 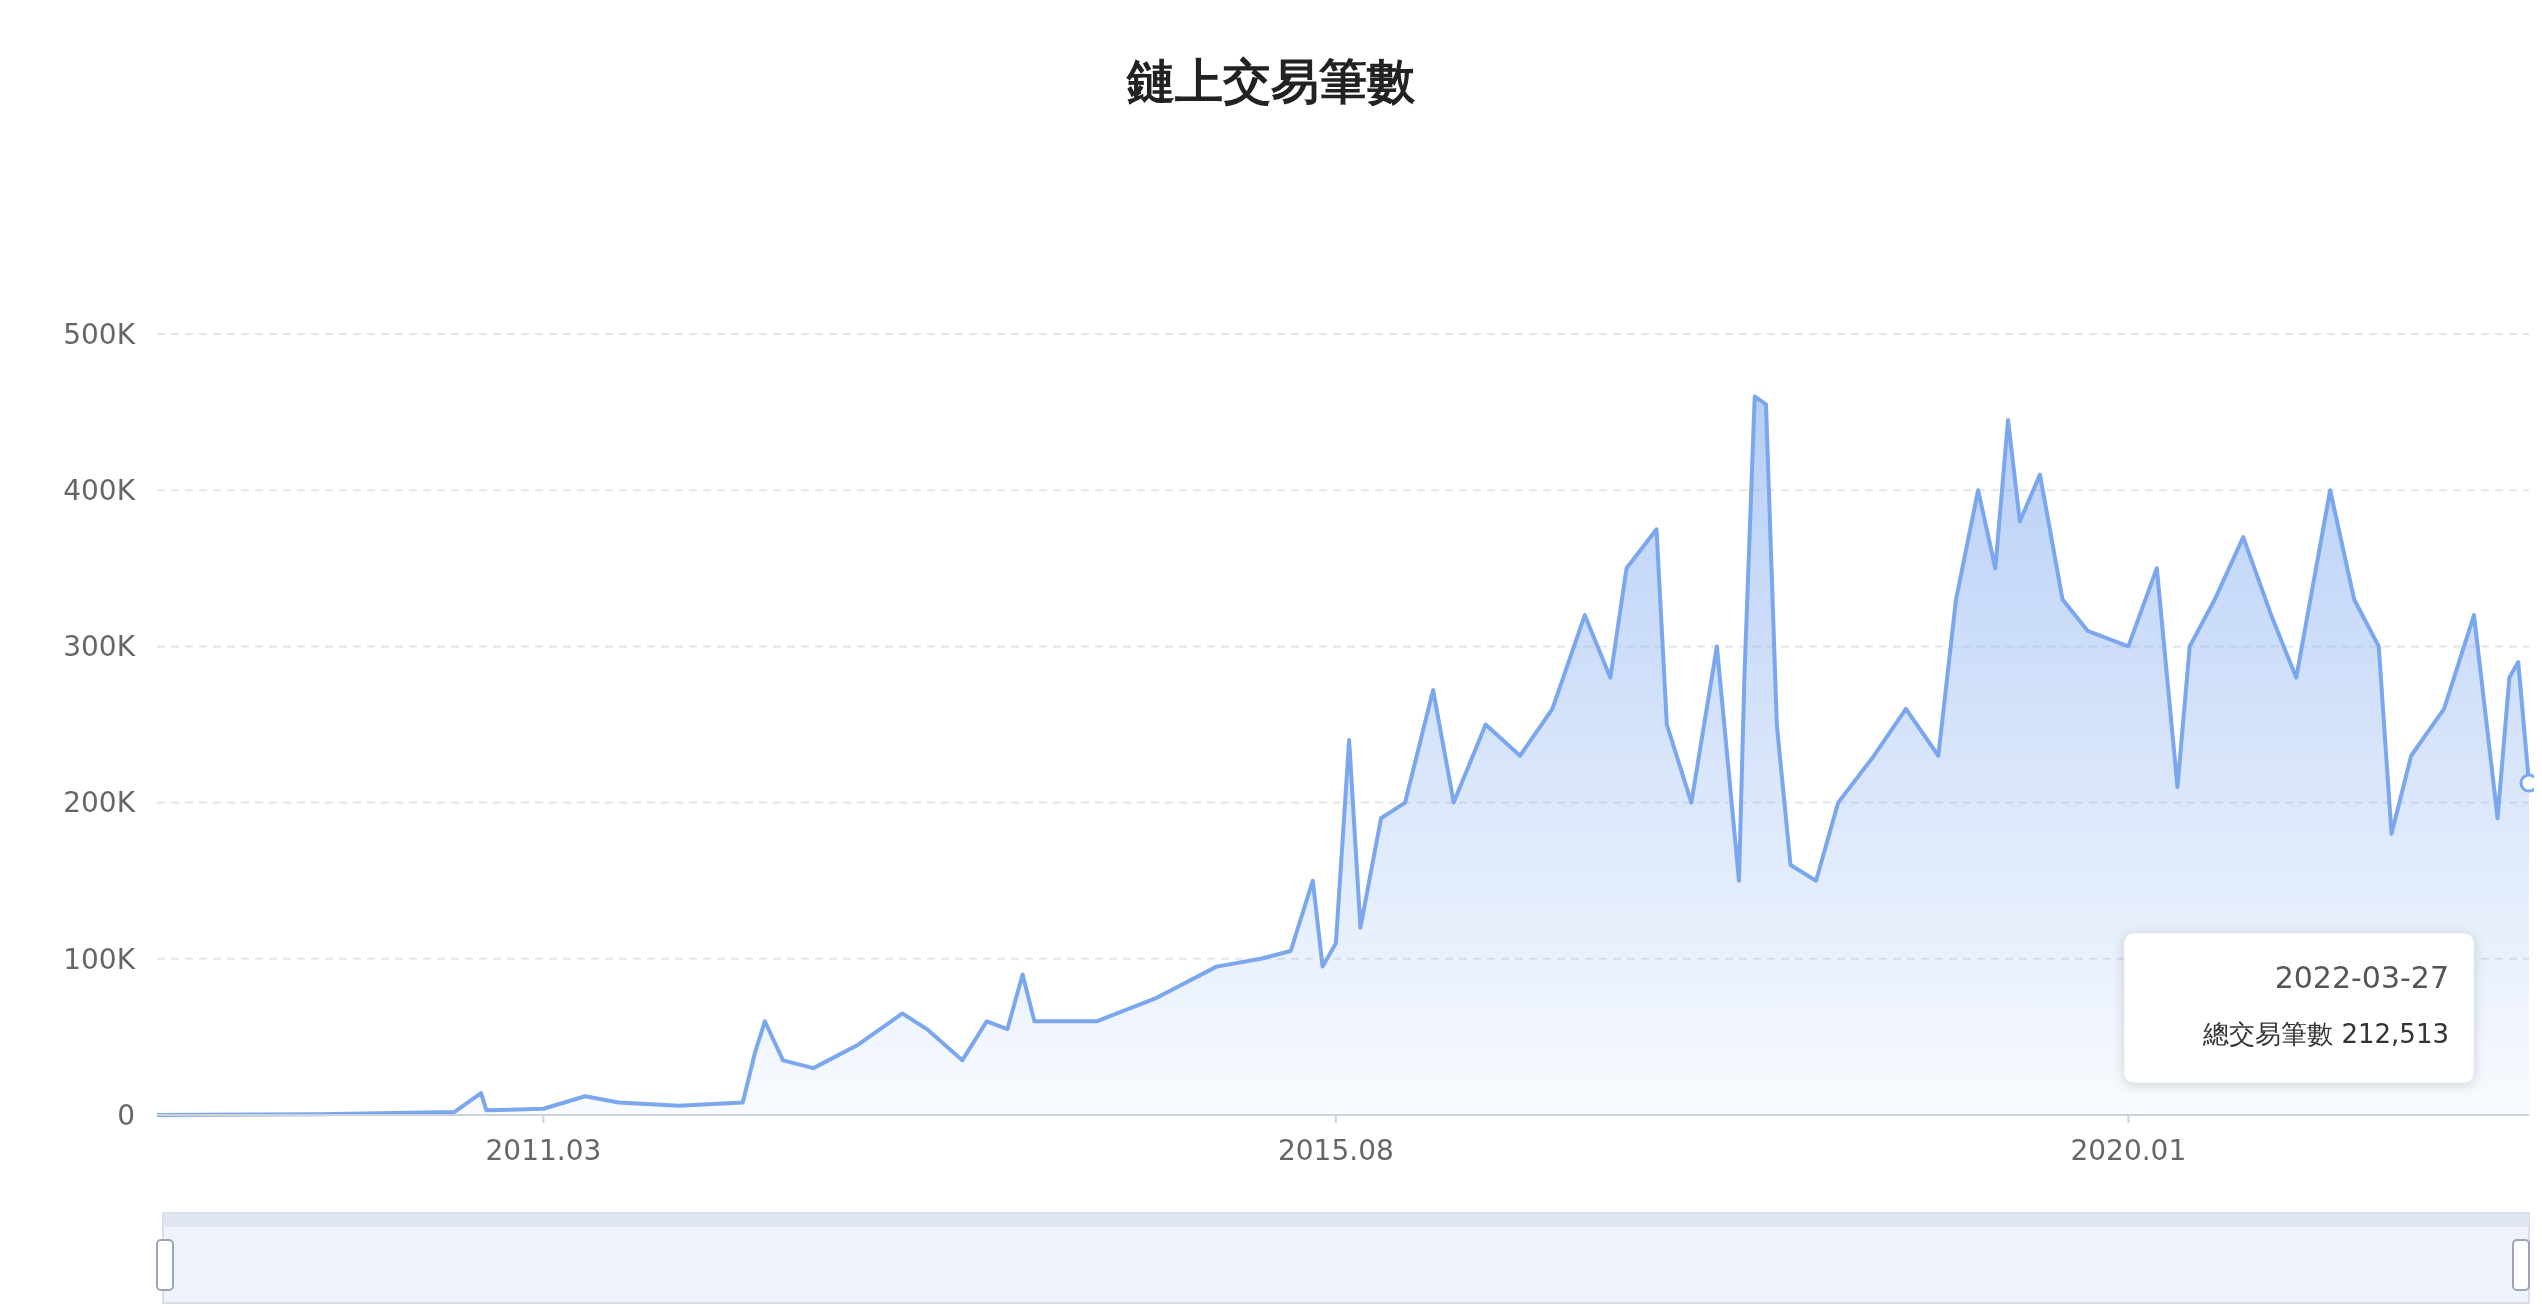 What do you see at coordinates (99, 334) in the screenshot?
I see `y-tick-label: 500K` at bounding box center [99, 334].